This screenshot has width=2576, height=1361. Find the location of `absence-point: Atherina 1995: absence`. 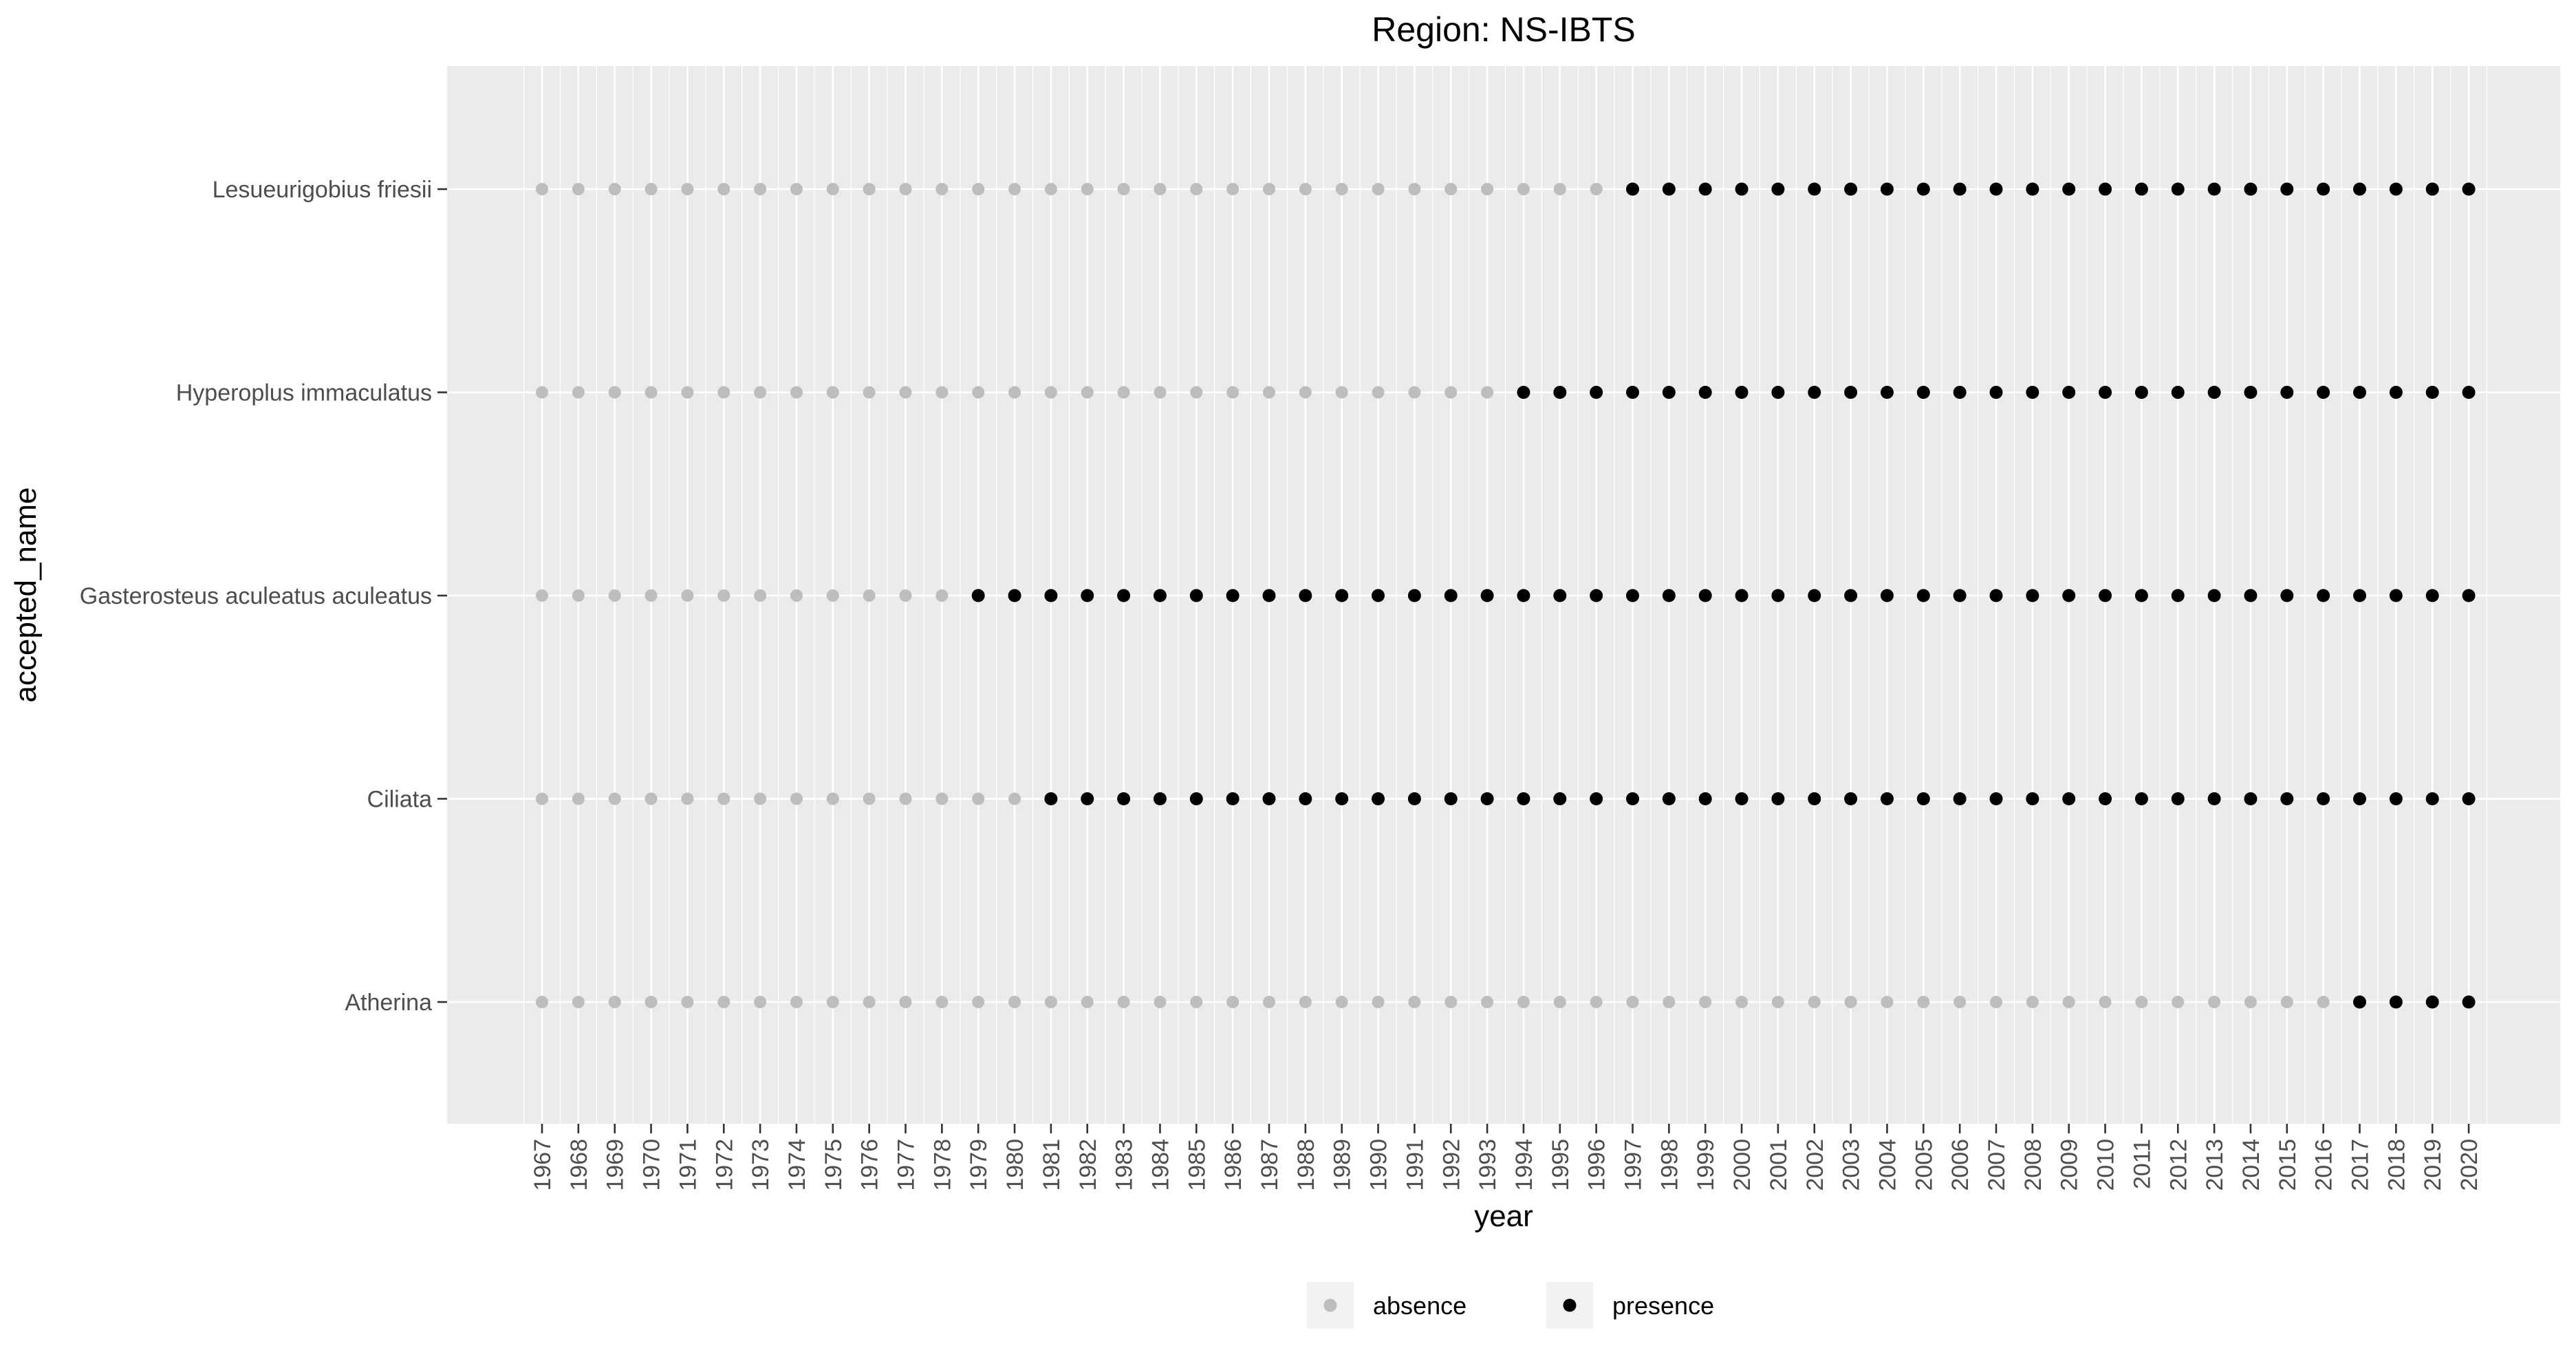

absence-point: Atherina 1995: absence is located at coordinates (1559, 1002).